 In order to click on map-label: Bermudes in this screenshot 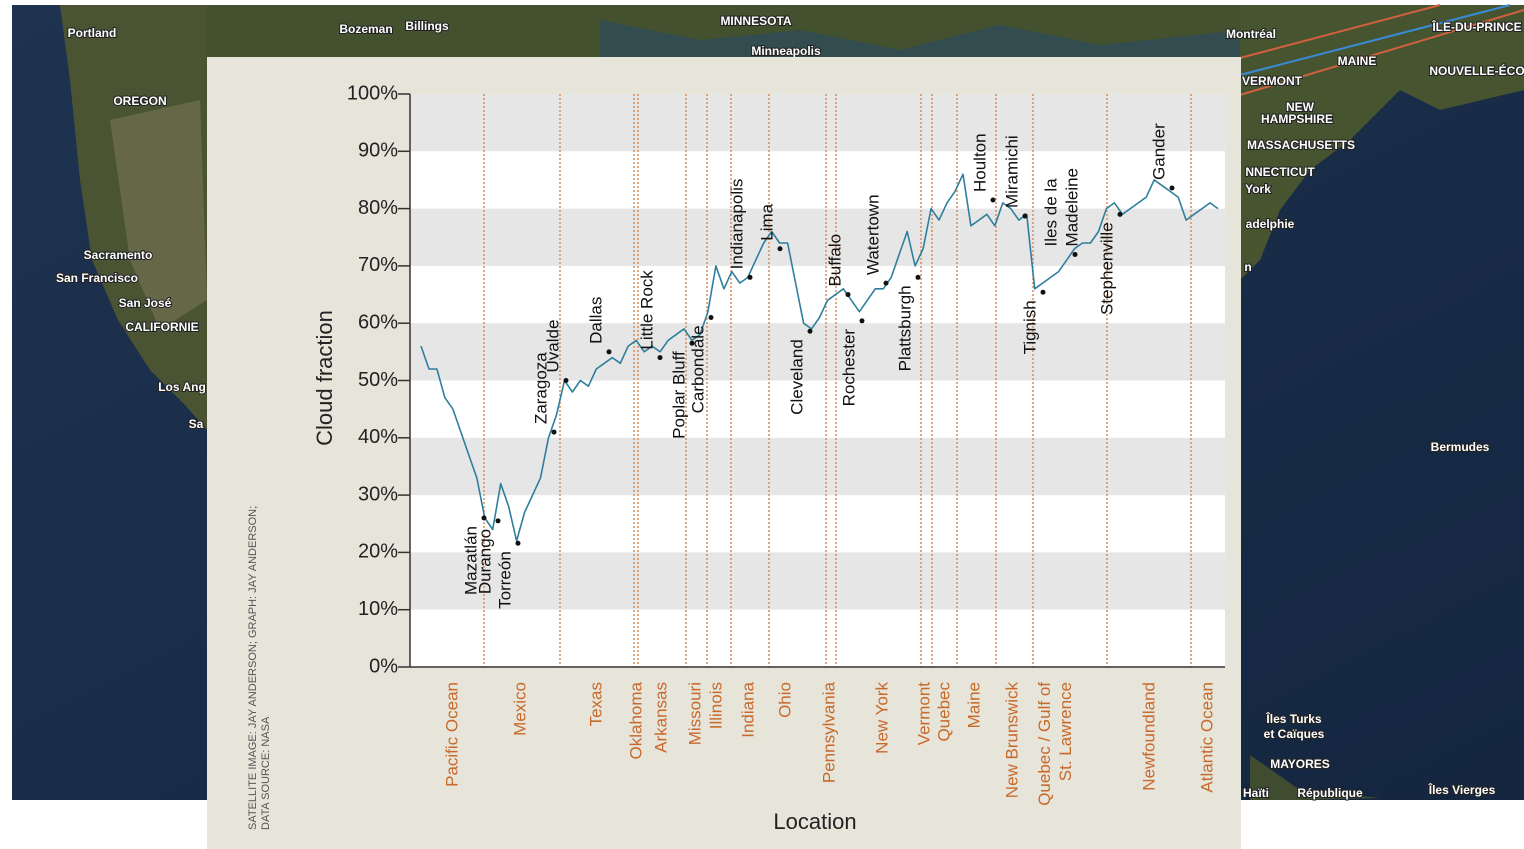, I will do `click(1460, 447)`.